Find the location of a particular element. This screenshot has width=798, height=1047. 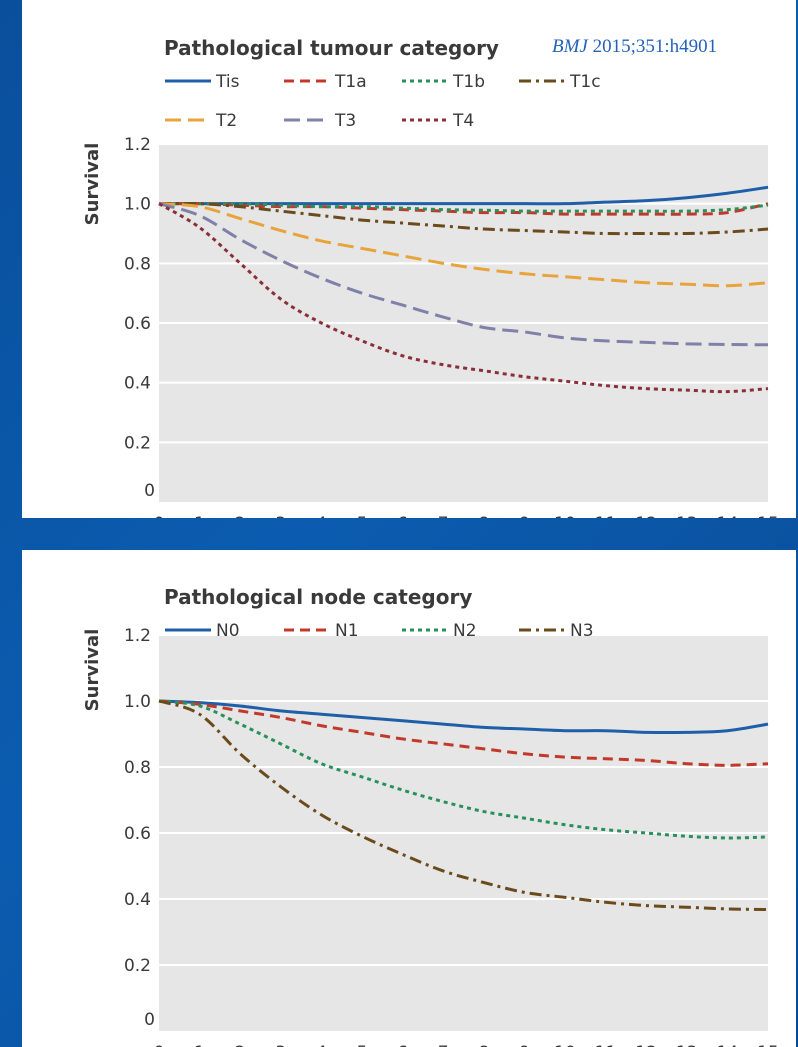

series-line-tis is located at coordinates (463, 195).